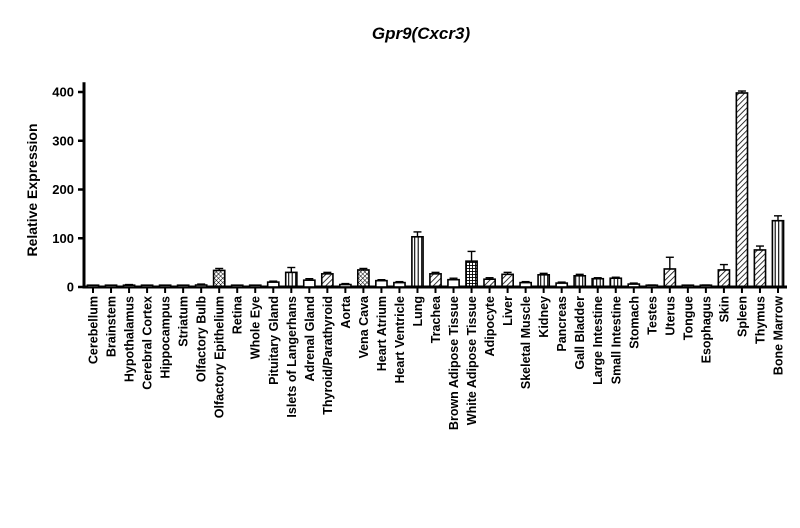 This screenshot has width=800, height=528. I want to click on category-label: Islets of Langerhans, so click(292, 357).